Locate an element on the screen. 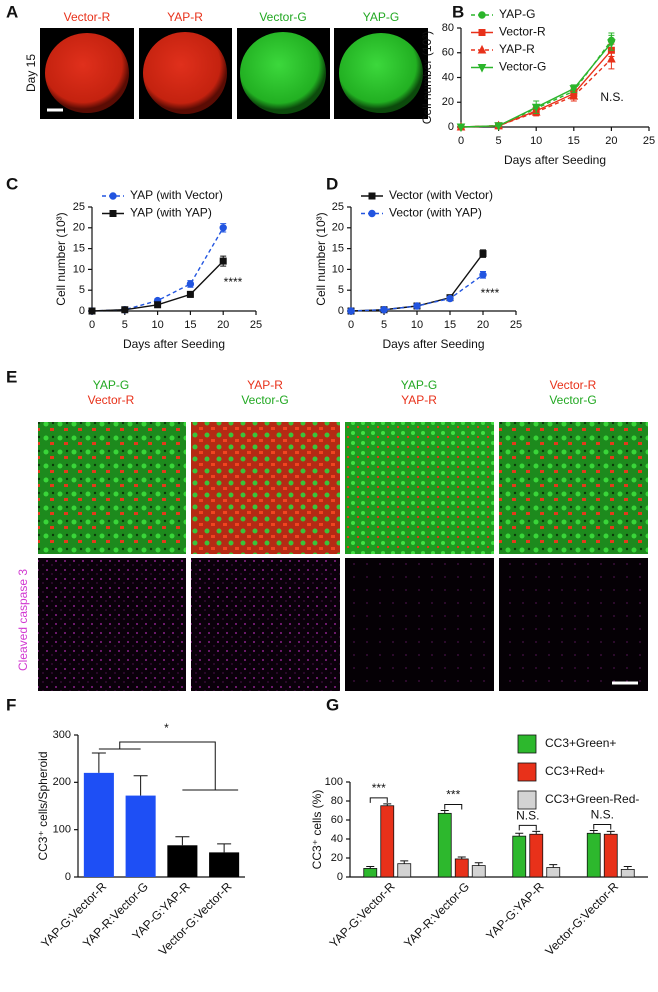 The width and height of the screenshot is (658, 992). legend-label: CC3+Green-Red- is located at coordinates (592, 799).